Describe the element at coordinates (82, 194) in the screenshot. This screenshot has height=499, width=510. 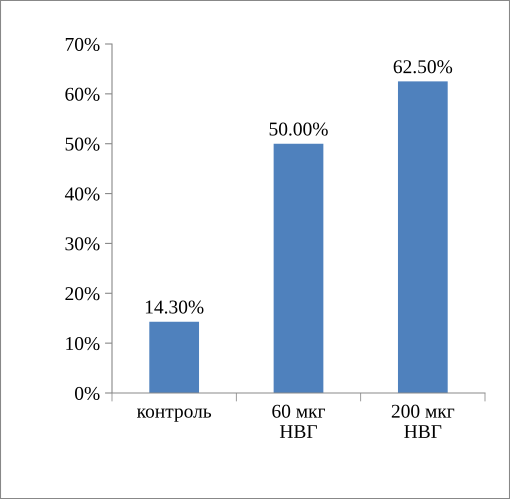
I see `y-tick-label: 40%` at that location.